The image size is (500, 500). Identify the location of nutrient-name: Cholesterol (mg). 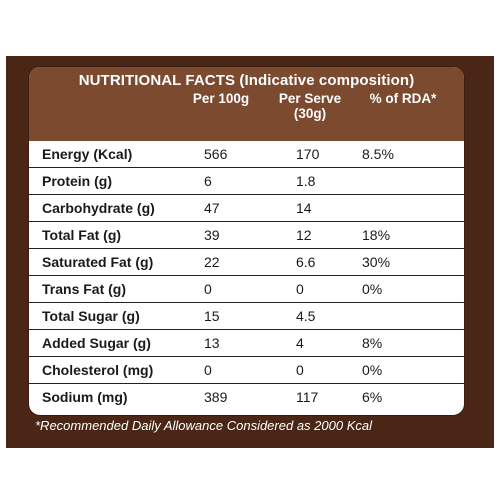
(116, 370).